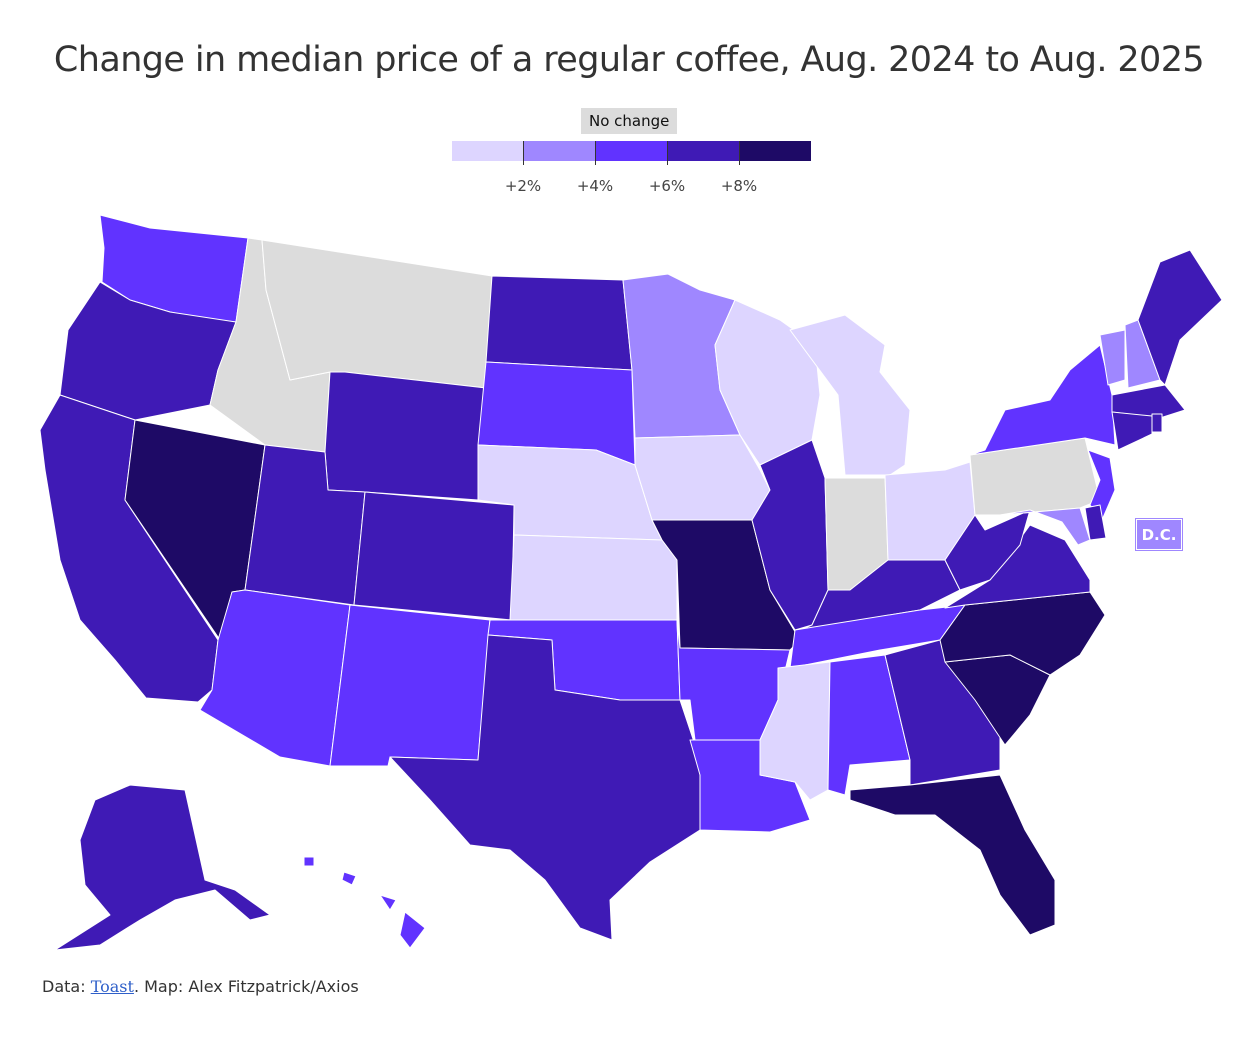  I want to click on source-prefix: Data:, so click(66, 986).